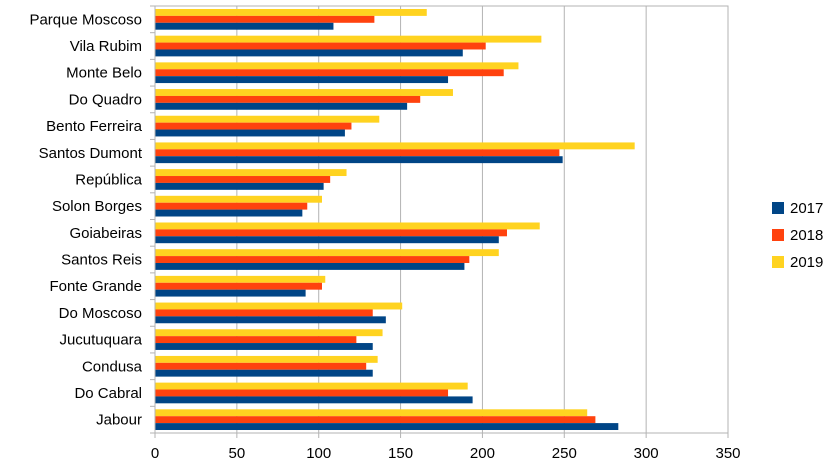 This screenshot has width=838, height=468. Describe the element at coordinates (237, 453) in the screenshot. I see `x-tick-label: 50` at that location.